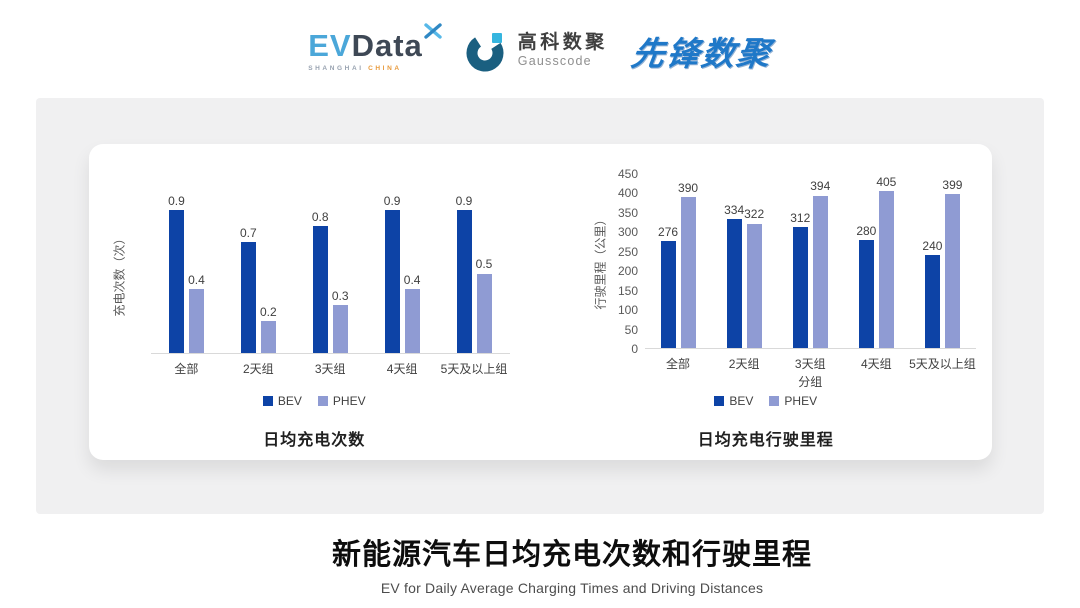 The width and height of the screenshot is (1080, 608). Describe the element at coordinates (800, 218) in the screenshot. I see `bar-value-label: 312` at that location.